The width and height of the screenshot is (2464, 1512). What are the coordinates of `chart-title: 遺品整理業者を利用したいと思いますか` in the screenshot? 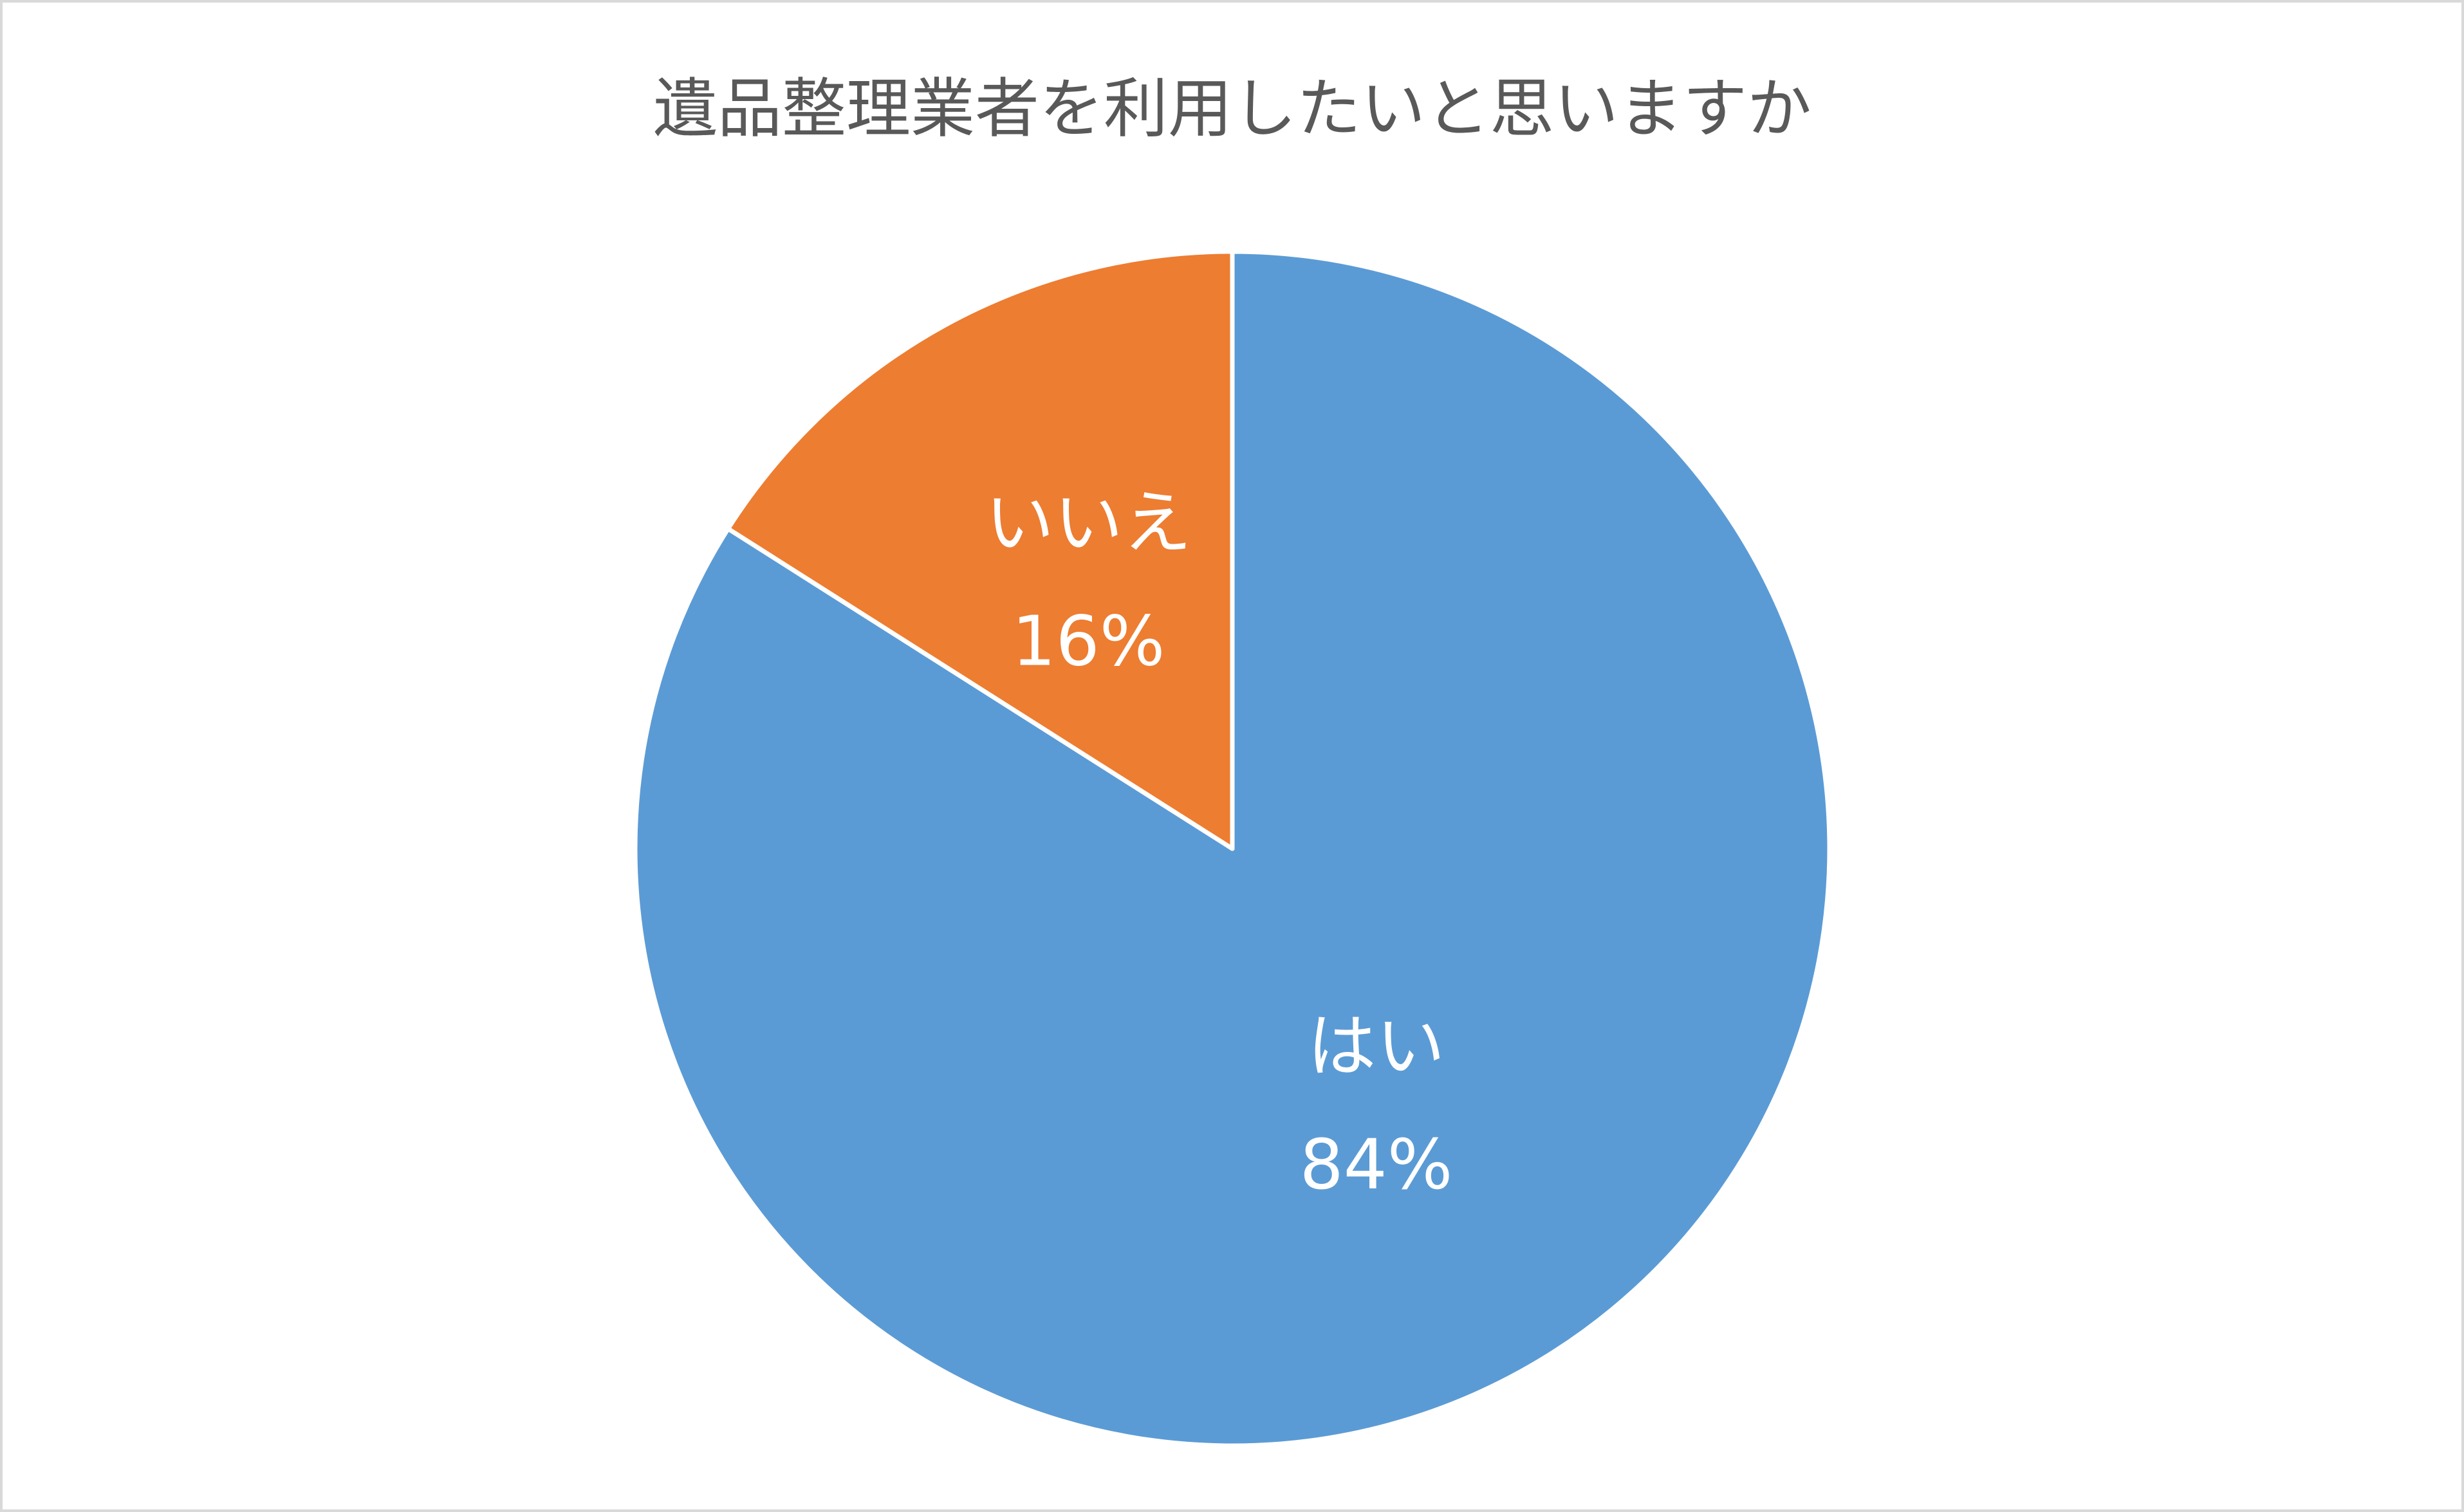 It's located at (1232, 108).